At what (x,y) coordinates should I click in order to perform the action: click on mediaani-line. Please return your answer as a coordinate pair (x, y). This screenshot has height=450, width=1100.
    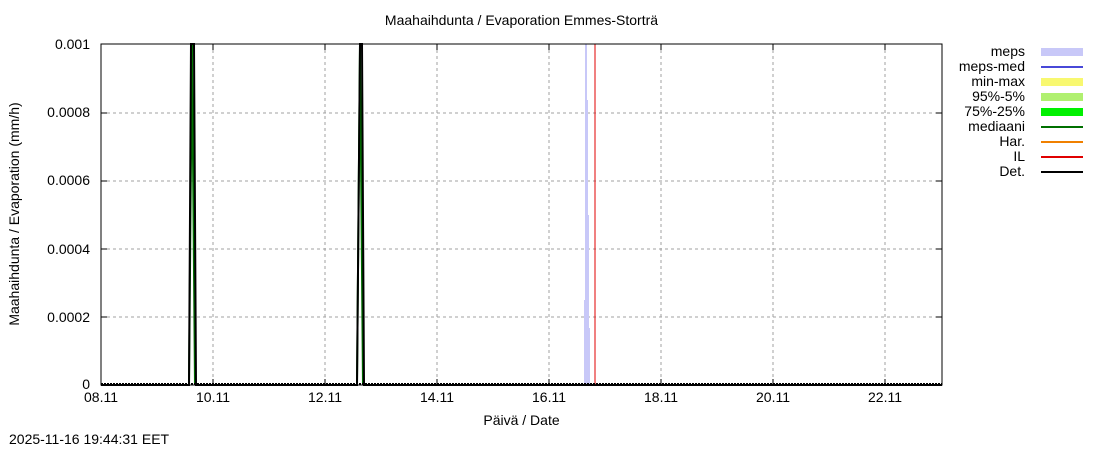
    Looking at the image, I should click on (276, 214).